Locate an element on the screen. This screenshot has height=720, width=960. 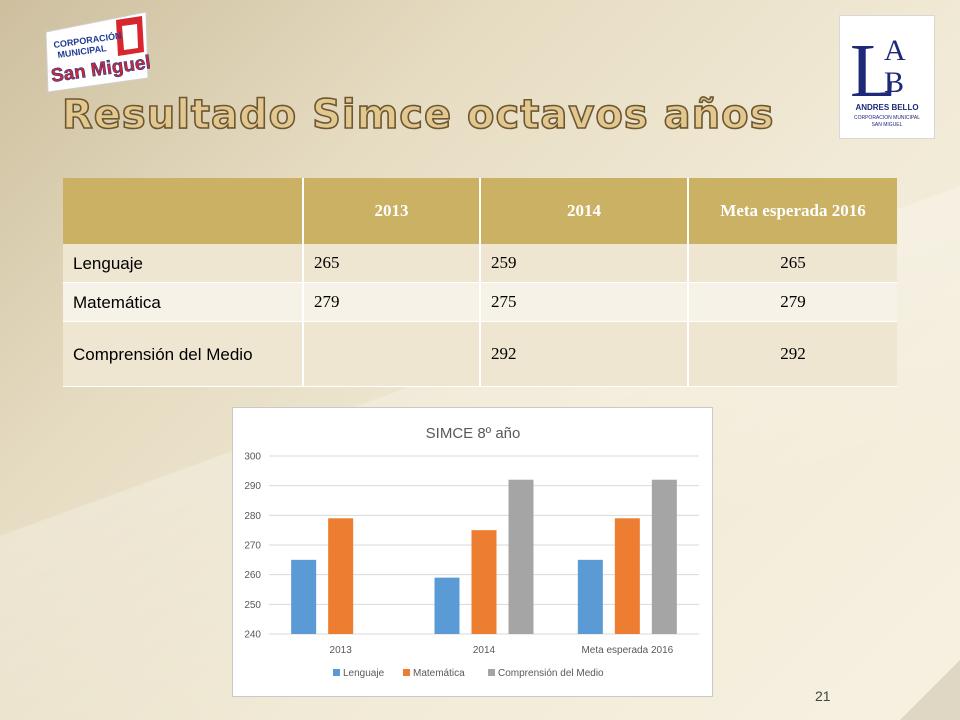
corner-fold is located at coordinates (930, 690).